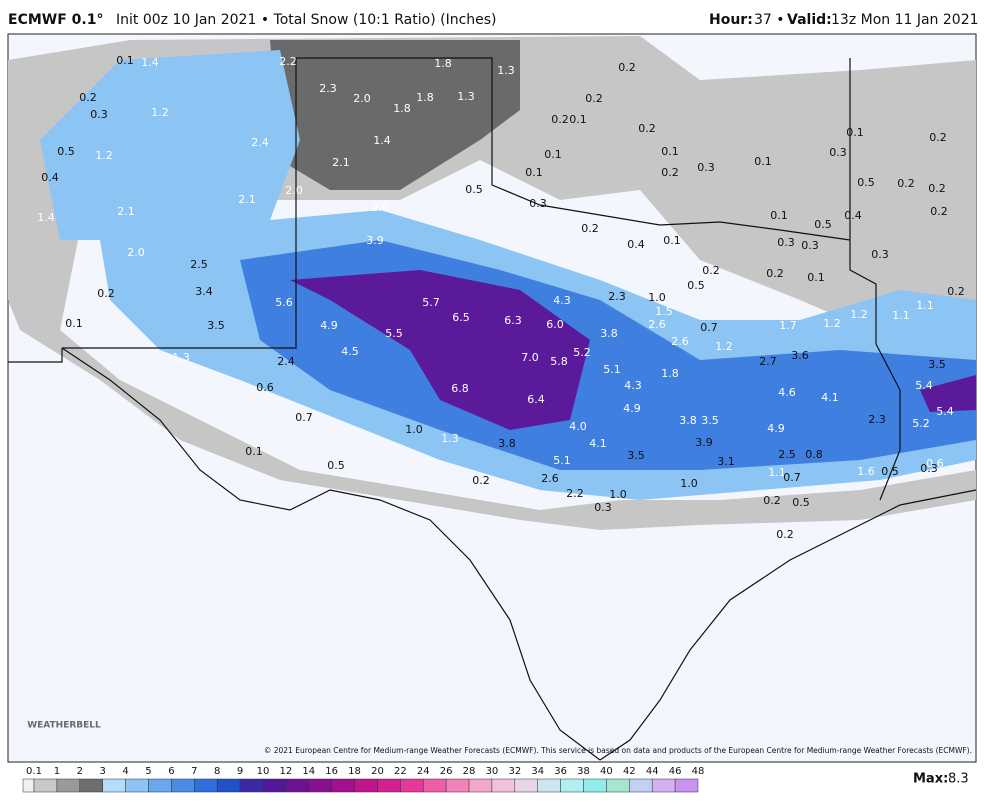  What do you see at coordinates (555, 324) in the screenshot?
I see `snow-label: 6.0` at bounding box center [555, 324].